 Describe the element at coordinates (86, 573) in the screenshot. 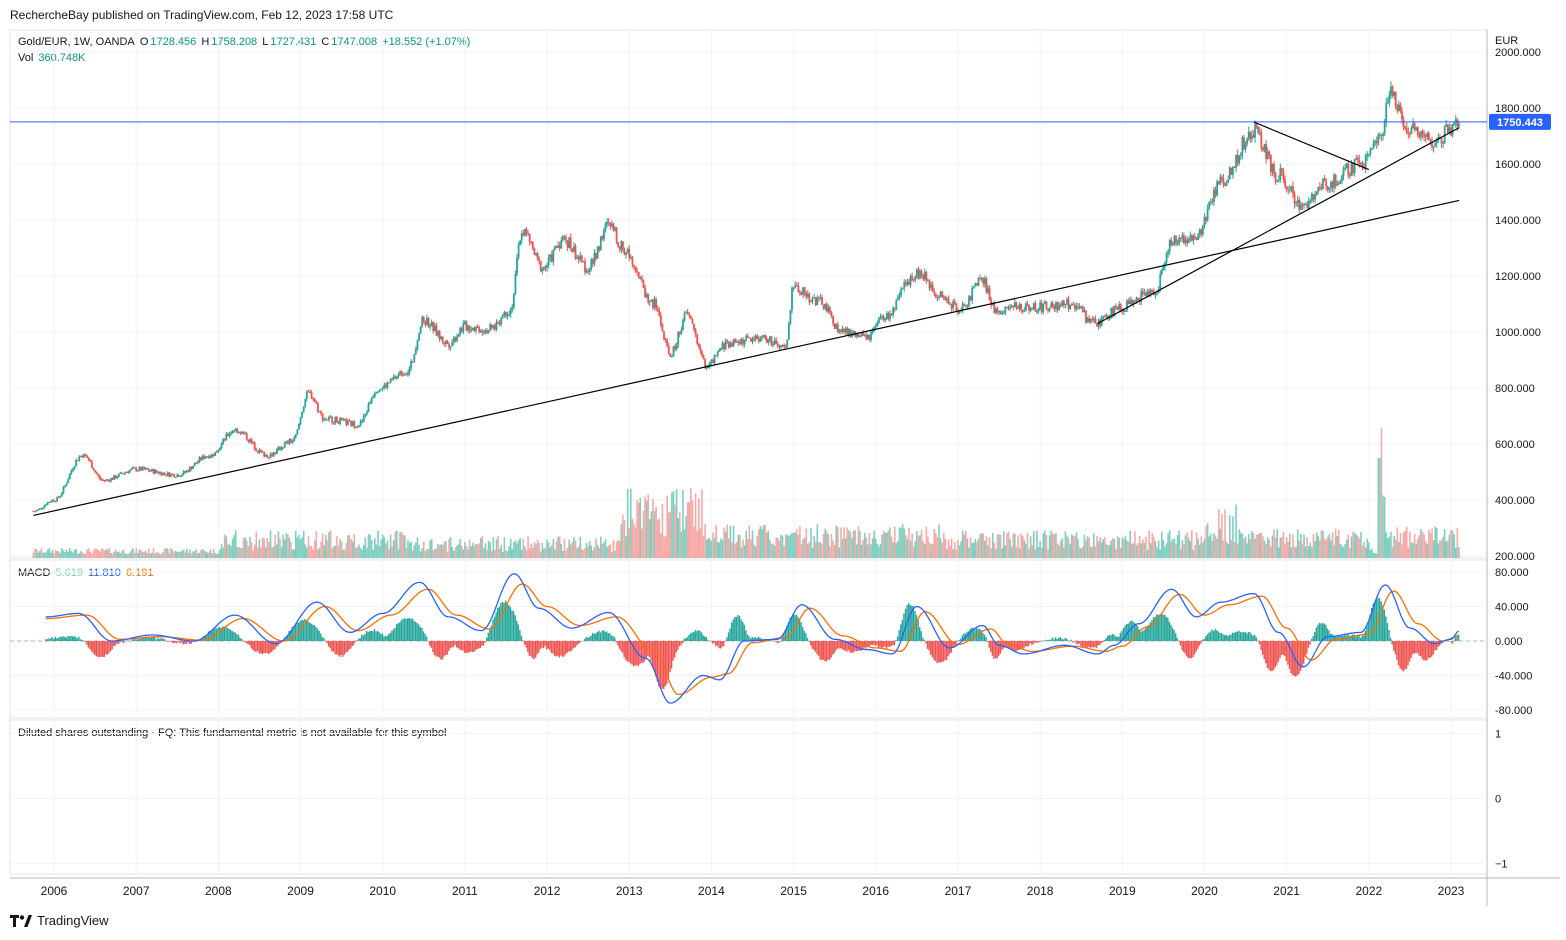

I see `macd-legend: MACD 5.619 11.810 6.191` at that location.